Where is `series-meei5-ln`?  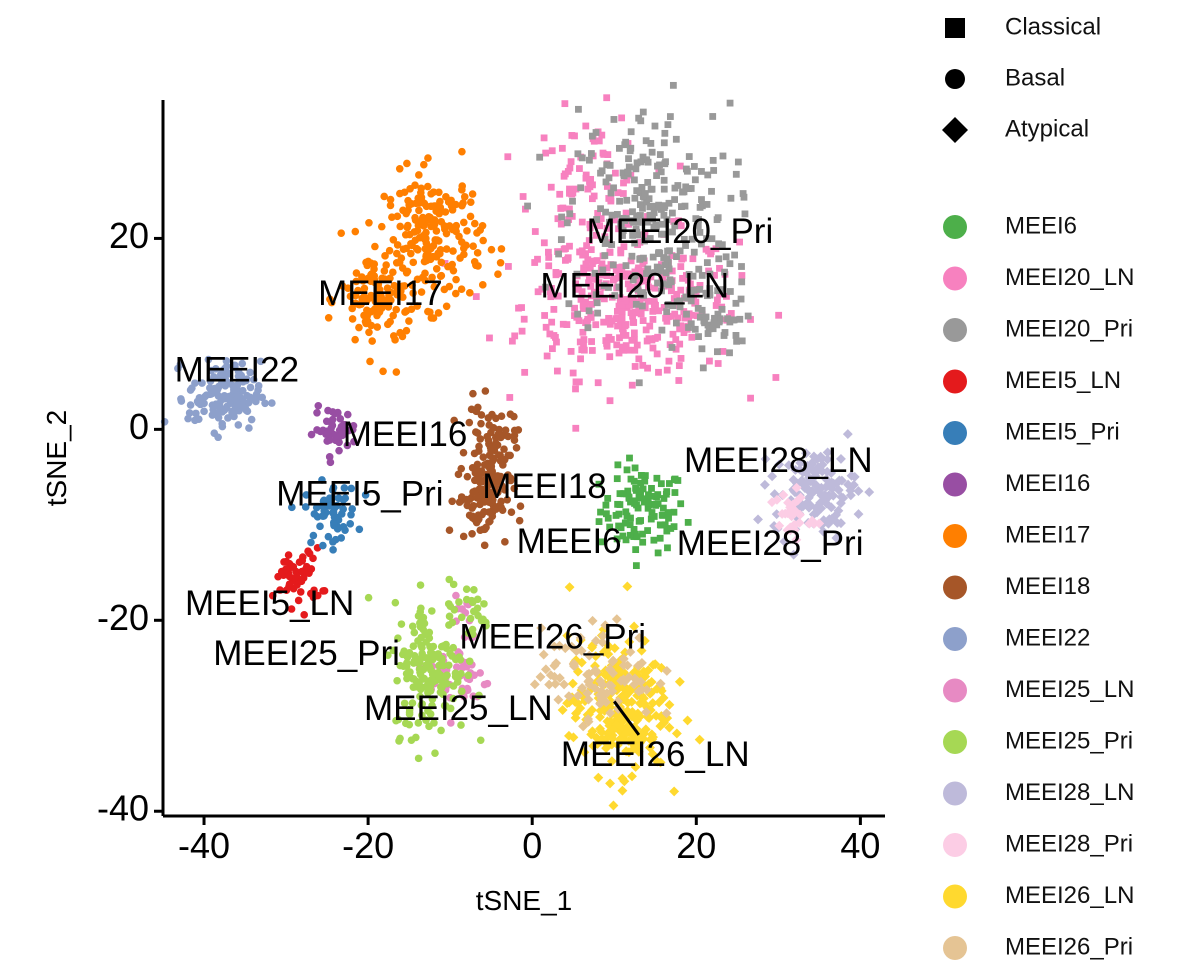
series-meei5-ln is located at coordinates (298, 581).